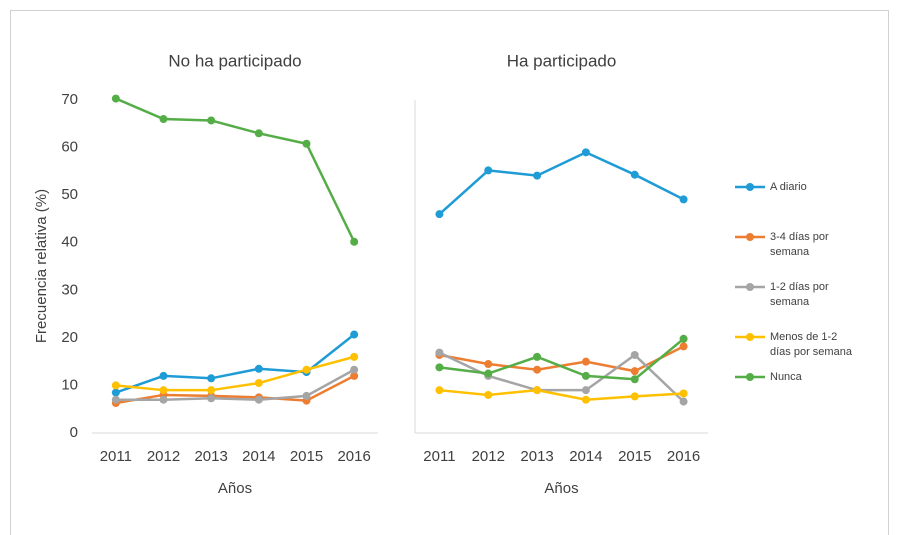  I want to click on y-tick-label: 60, so click(69, 147).